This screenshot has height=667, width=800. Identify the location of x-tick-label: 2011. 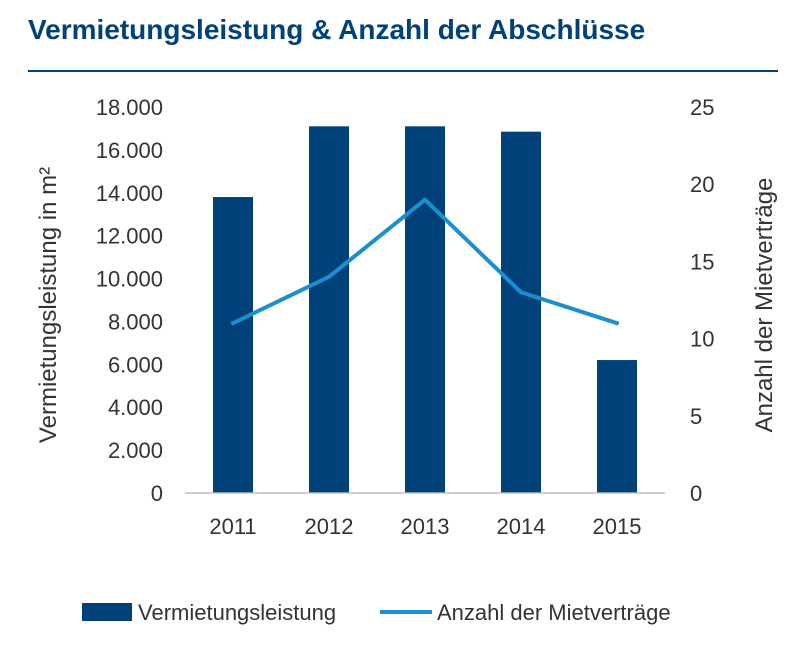
(232, 526).